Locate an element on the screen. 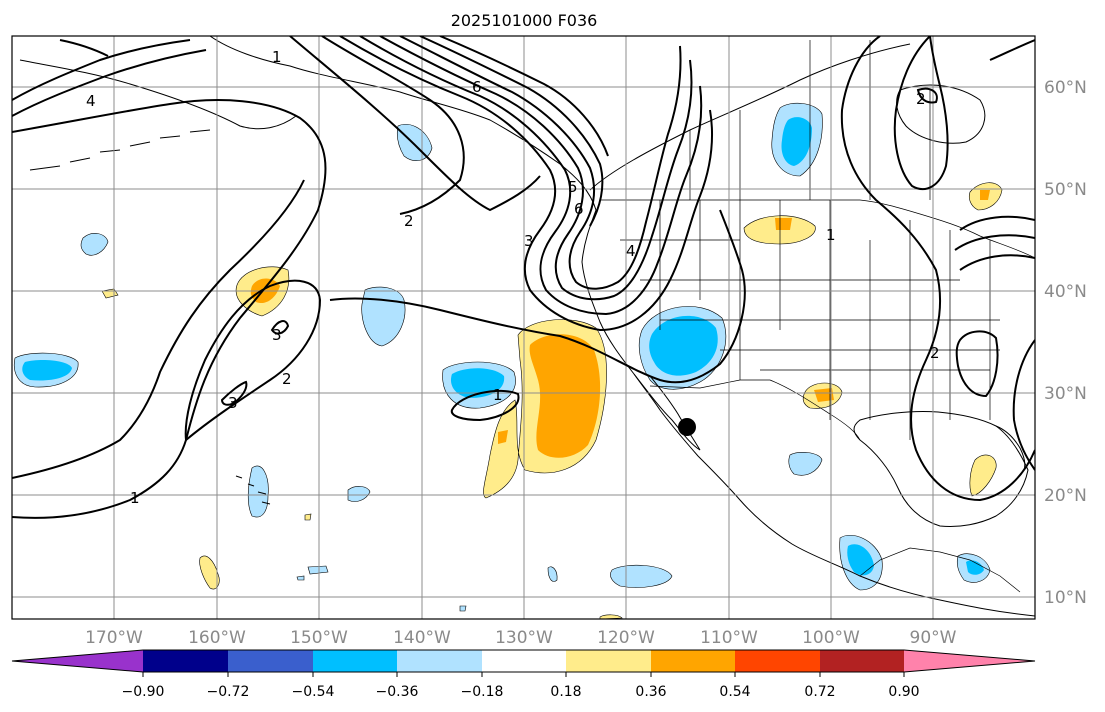 This screenshot has width=1105, height=712. contour-nw-c is located at coordinates (84, 48).